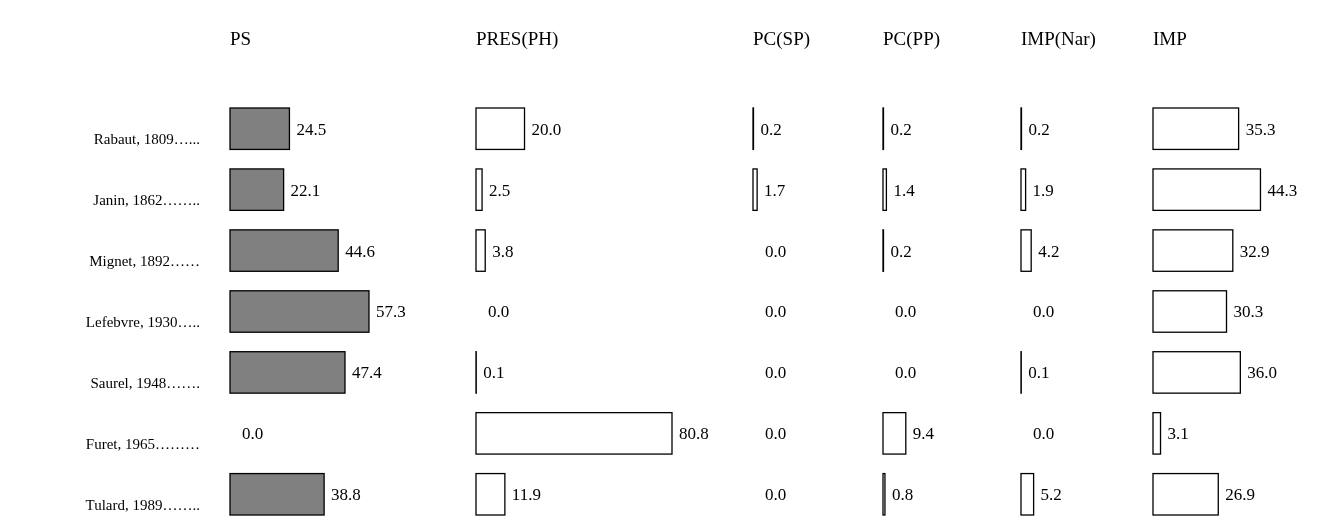 This screenshot has width=1330, height=517. I want to click on data-label: 1.7, so click(775, 190).